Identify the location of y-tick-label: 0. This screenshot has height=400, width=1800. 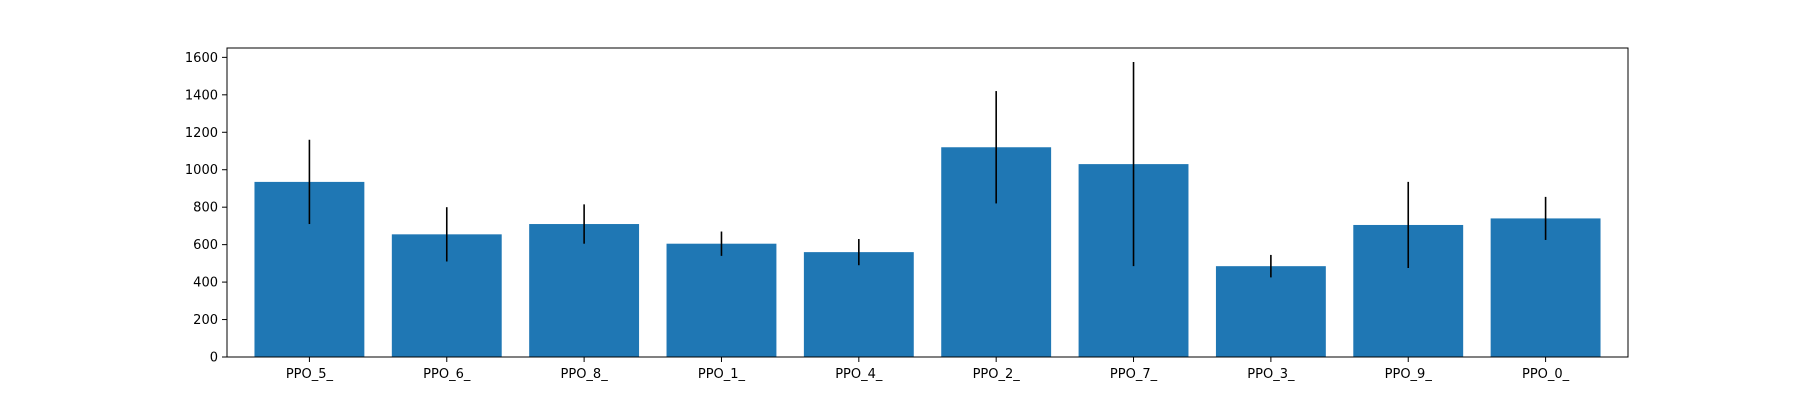
(214, 358).